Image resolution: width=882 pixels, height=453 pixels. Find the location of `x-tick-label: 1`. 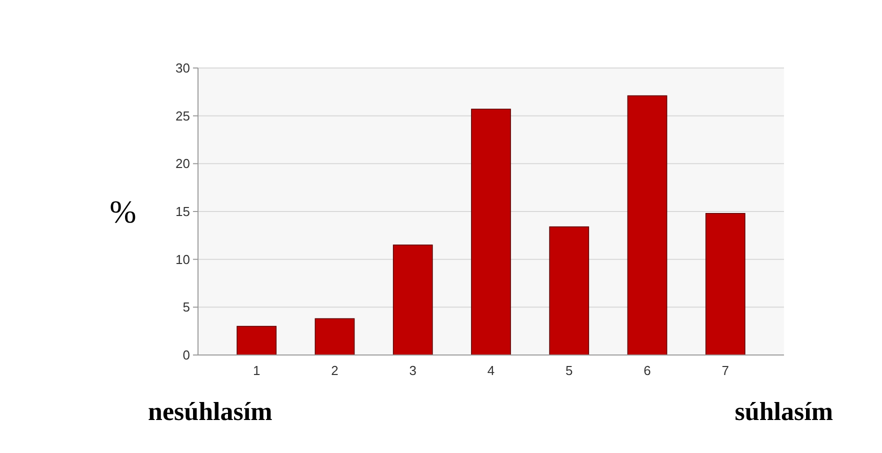

x-tick-label: 1 is located at coordinates (256, 370).